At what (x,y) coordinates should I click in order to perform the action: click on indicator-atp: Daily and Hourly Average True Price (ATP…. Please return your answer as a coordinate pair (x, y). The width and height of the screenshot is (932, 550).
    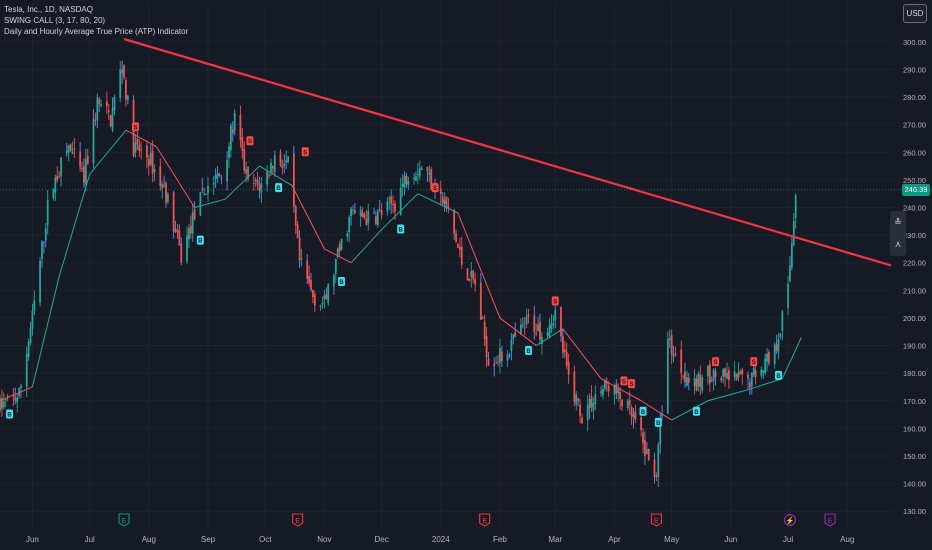
    Looking at the image, I should click on (96, 31).